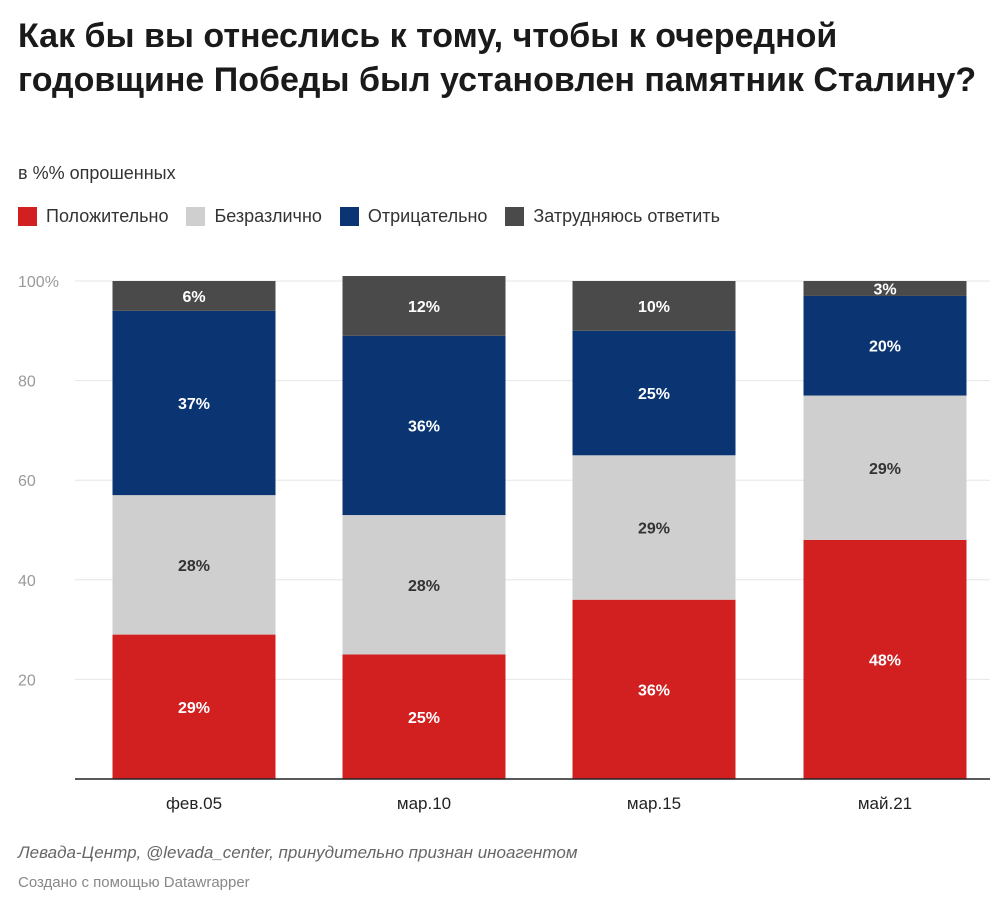 Image resolution: width=1000 pixels, height=914 pixels. Describe the element at coordinates (885, 803) in the screenshot. I see `x-tick-label: май.21` at that location.